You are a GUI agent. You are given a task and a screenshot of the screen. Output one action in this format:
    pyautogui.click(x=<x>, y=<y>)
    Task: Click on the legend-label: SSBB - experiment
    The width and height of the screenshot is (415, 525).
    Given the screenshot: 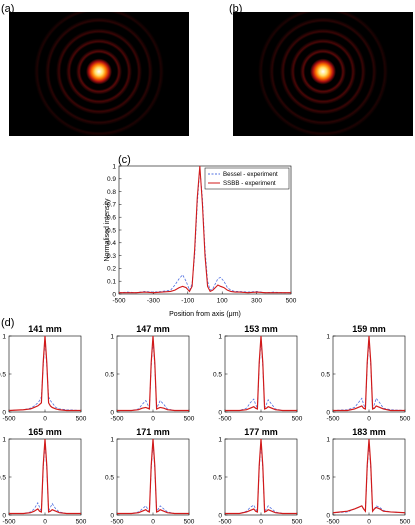 What is the action you would take?
    pyautogui.click(x=249, y=183)
    